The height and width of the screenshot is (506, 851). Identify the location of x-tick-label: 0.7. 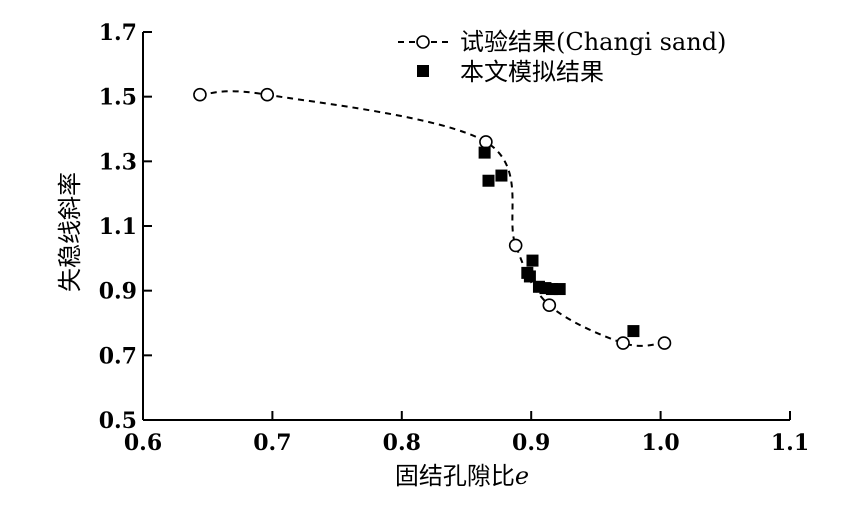
(272, 443).